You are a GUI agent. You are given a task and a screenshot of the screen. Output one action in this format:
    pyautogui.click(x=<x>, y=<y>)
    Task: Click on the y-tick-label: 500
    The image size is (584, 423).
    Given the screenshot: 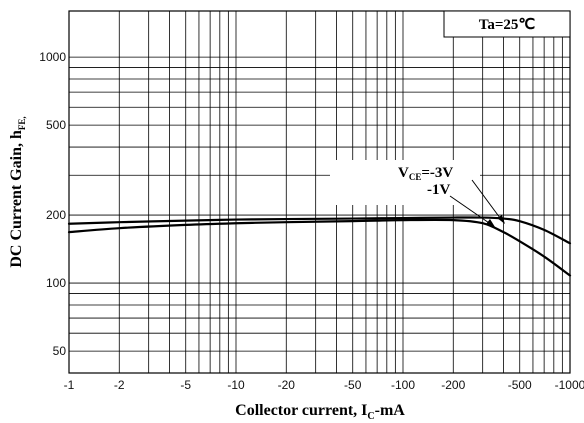 What is the action you would take?
    pyautogui.click(x=56, y=125)
    